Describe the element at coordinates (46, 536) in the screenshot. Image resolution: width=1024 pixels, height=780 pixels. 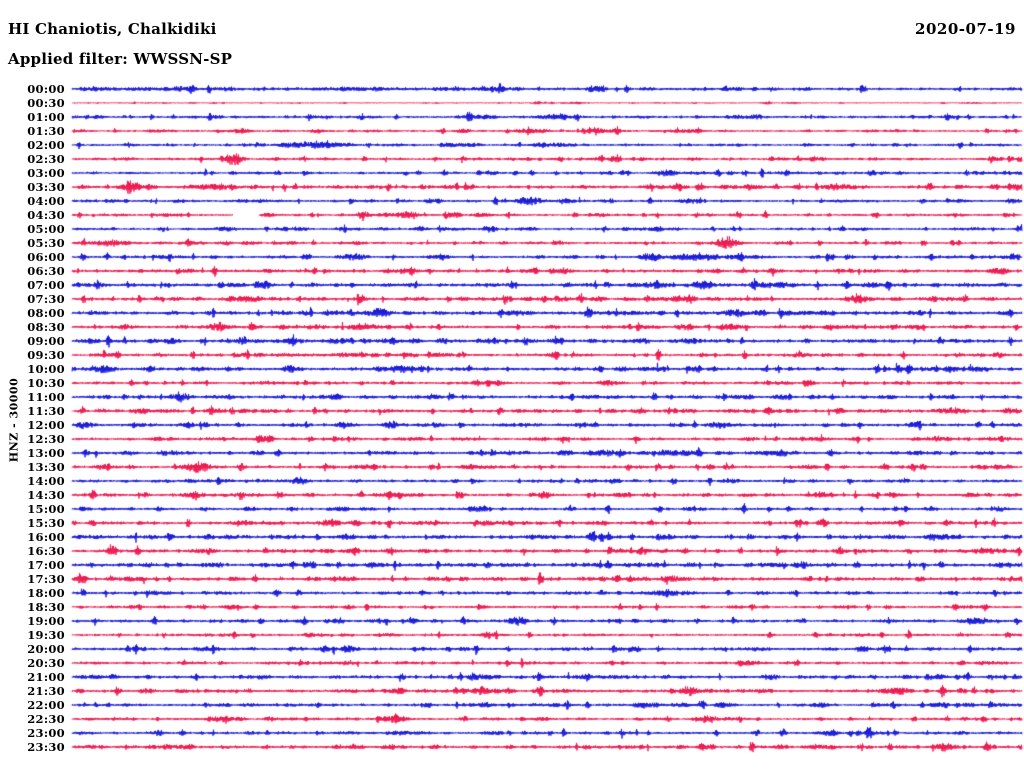
I see `time-label: 16:00` at that location.